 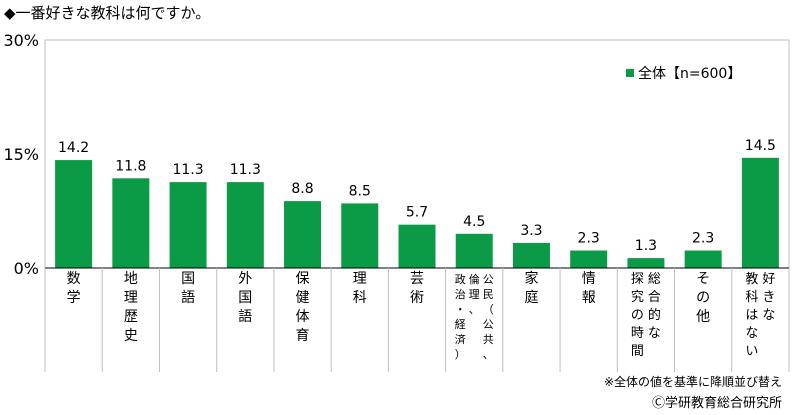 I want to click on x-tick-label: 情, so click(x=589, y=279).